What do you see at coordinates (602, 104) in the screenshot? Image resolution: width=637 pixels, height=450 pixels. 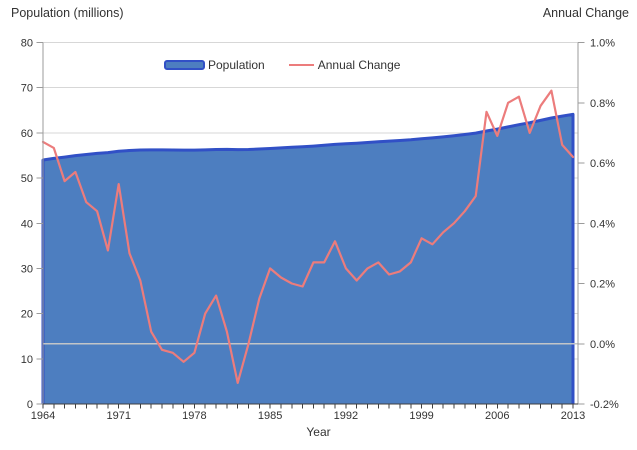 I see `right-axis-tick-label: 0.8%` at bounding box center [602, 104].